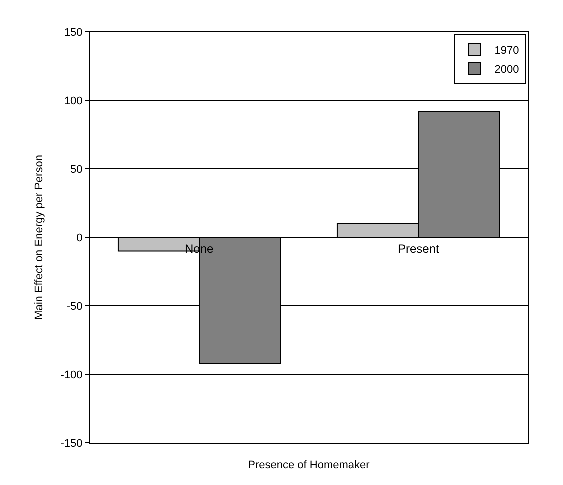  What do you see at coordinates (507, 70) in the screenshot?
I see `legend-label: 2000` at bounding box center [507, 70].